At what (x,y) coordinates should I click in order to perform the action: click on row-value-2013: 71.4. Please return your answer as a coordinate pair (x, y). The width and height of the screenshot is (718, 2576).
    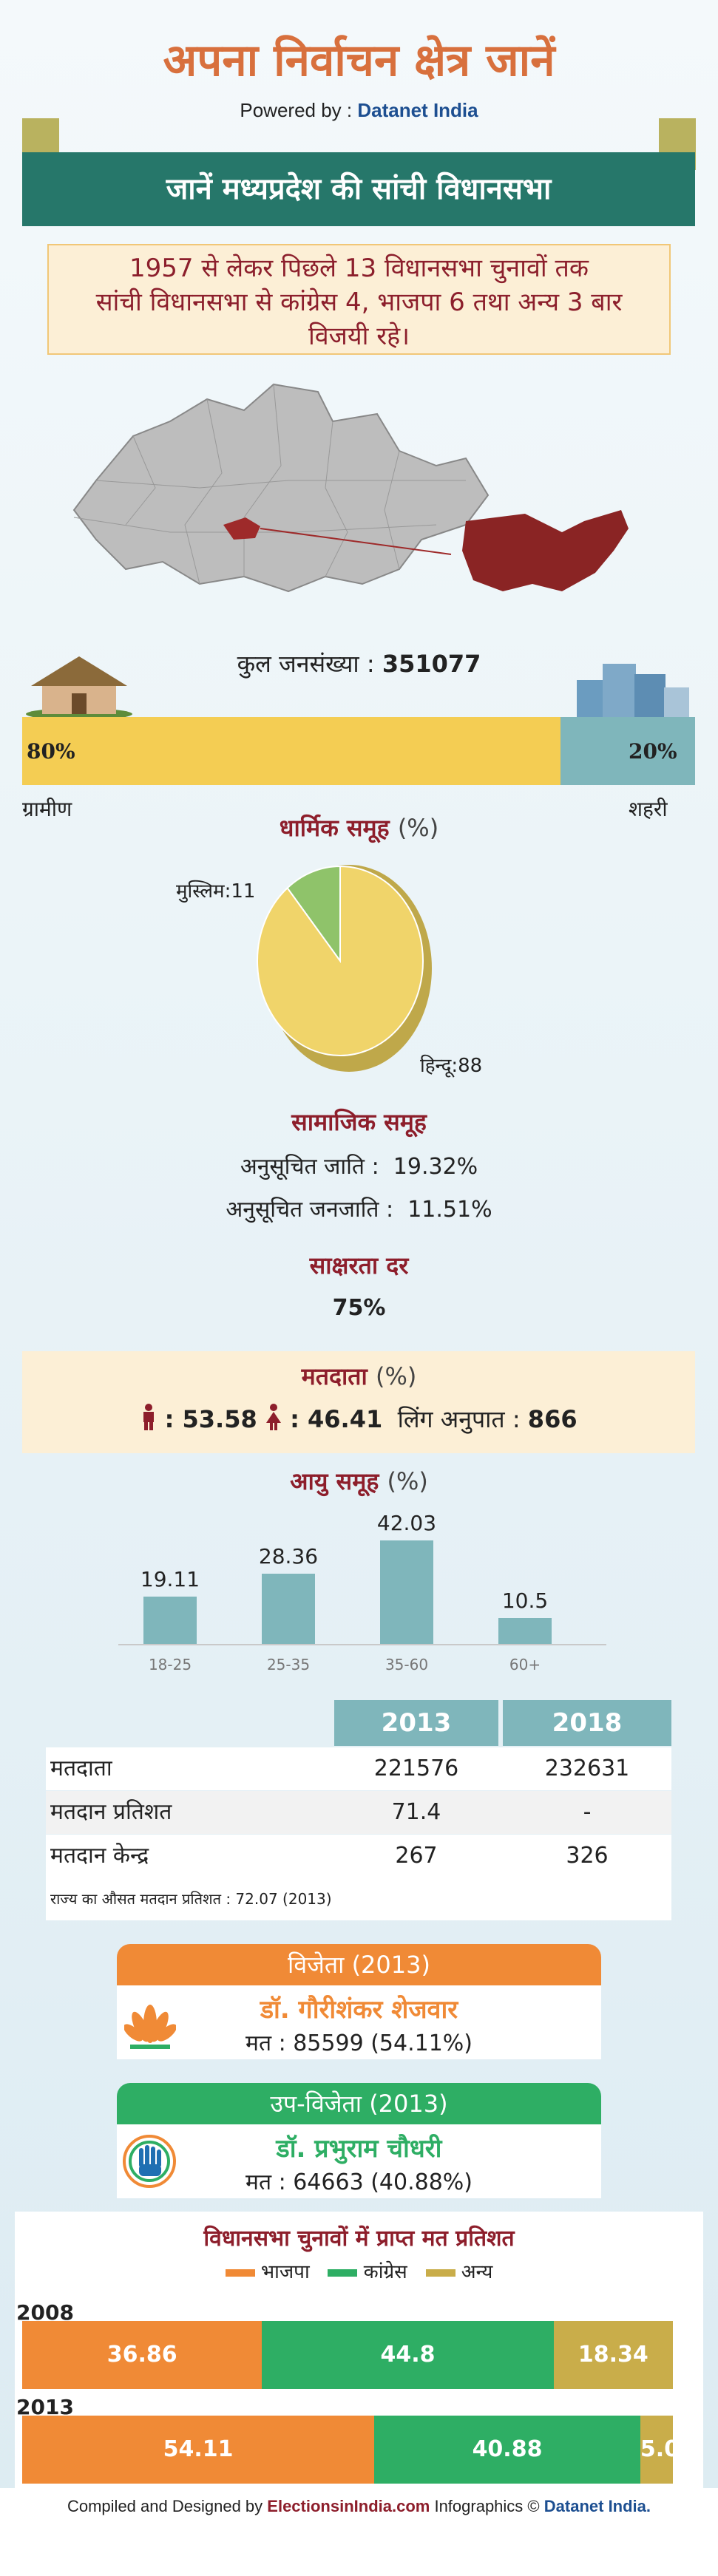
    Looking at the image, I should click on (416, 1812).